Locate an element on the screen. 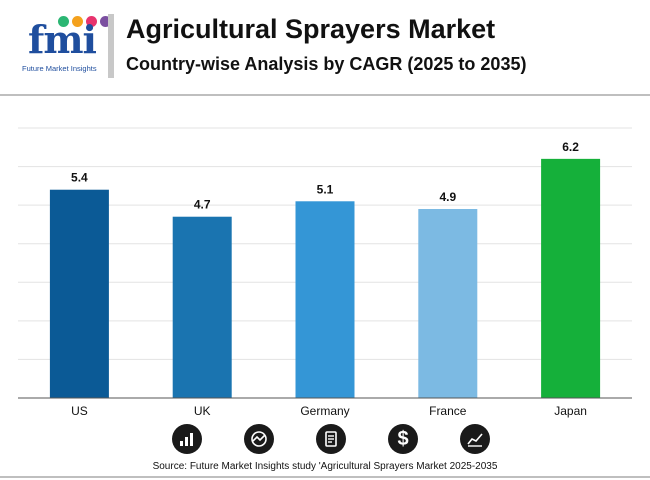 Image resolution: width=650 pixels, height=480 pixels. bar-value-label: 6.2 is located at coordinates (570, 147).